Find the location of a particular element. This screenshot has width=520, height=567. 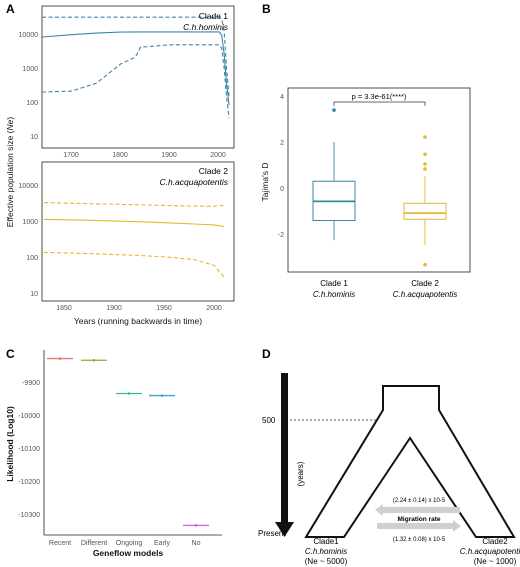

c-ytick-10200: -10200 is located at coordinates (29, 482).